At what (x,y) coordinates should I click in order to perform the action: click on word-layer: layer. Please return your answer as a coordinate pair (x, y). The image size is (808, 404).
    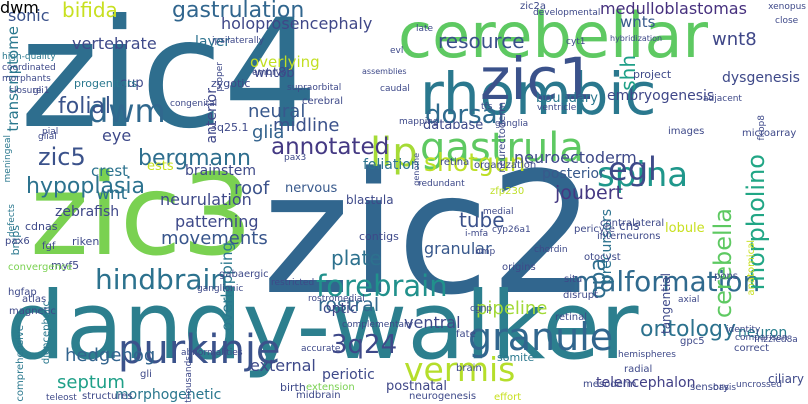
    Looking at the image, I should click on (213, 42).